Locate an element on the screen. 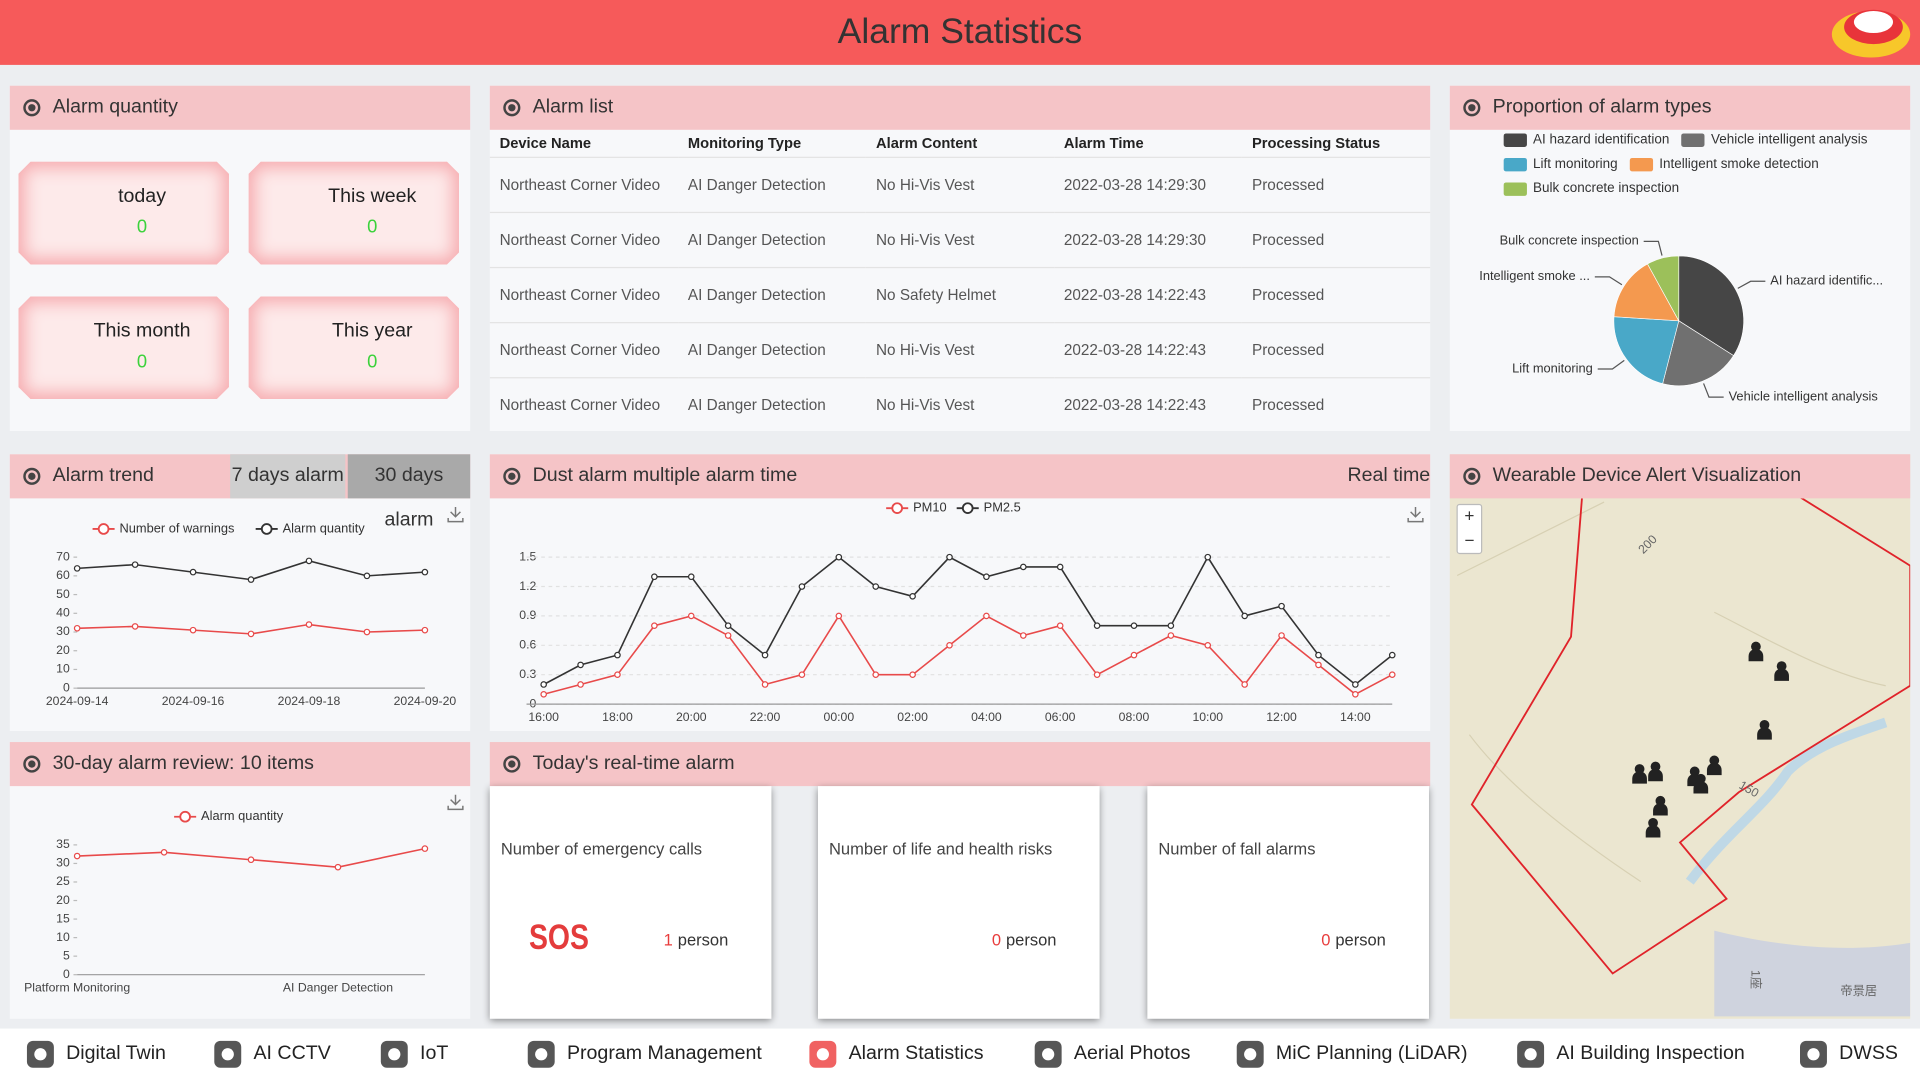 The image size is (1920, 1080). map-label: 帝景居 is located at coordinates (1858, 990).